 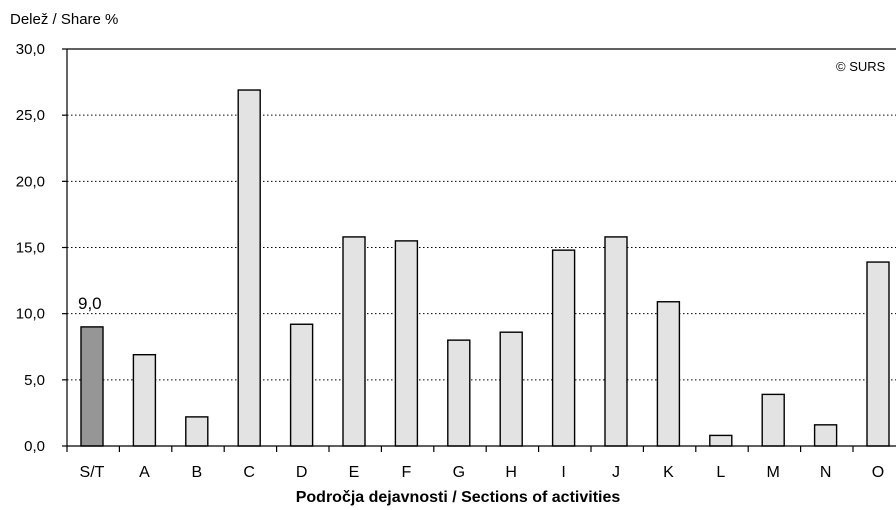 What do you see at coordinates (302, 472) in the screenshot?
I see `x-tick-label: D` at bounding box center [302, 472].